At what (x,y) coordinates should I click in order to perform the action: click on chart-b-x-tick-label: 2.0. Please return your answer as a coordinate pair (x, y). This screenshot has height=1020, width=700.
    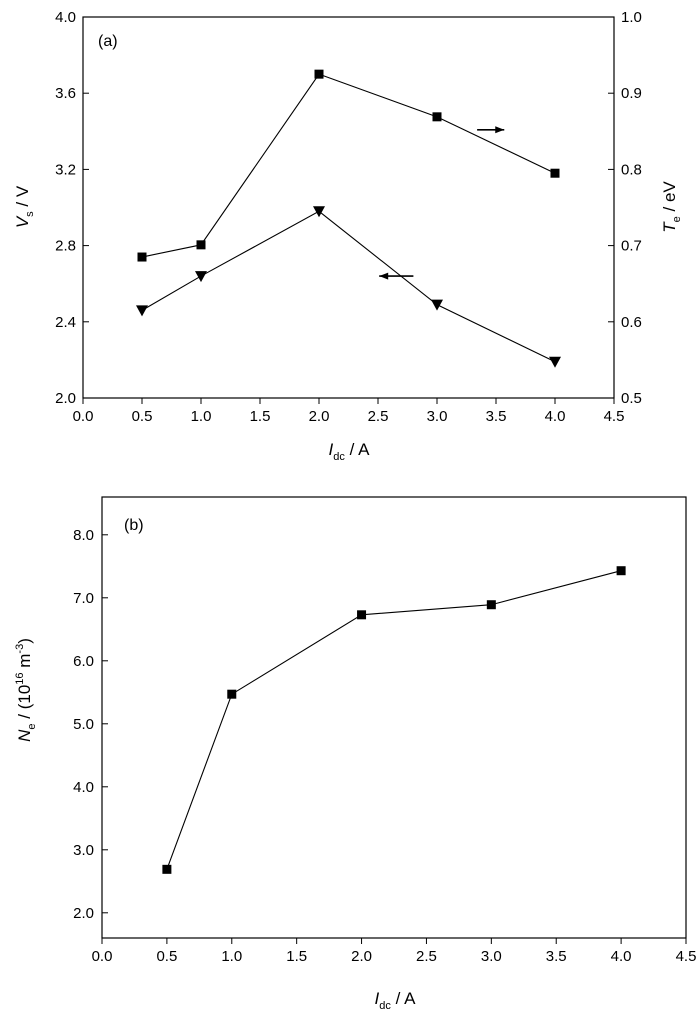
    Looking at the image, I should click on (361, 956).